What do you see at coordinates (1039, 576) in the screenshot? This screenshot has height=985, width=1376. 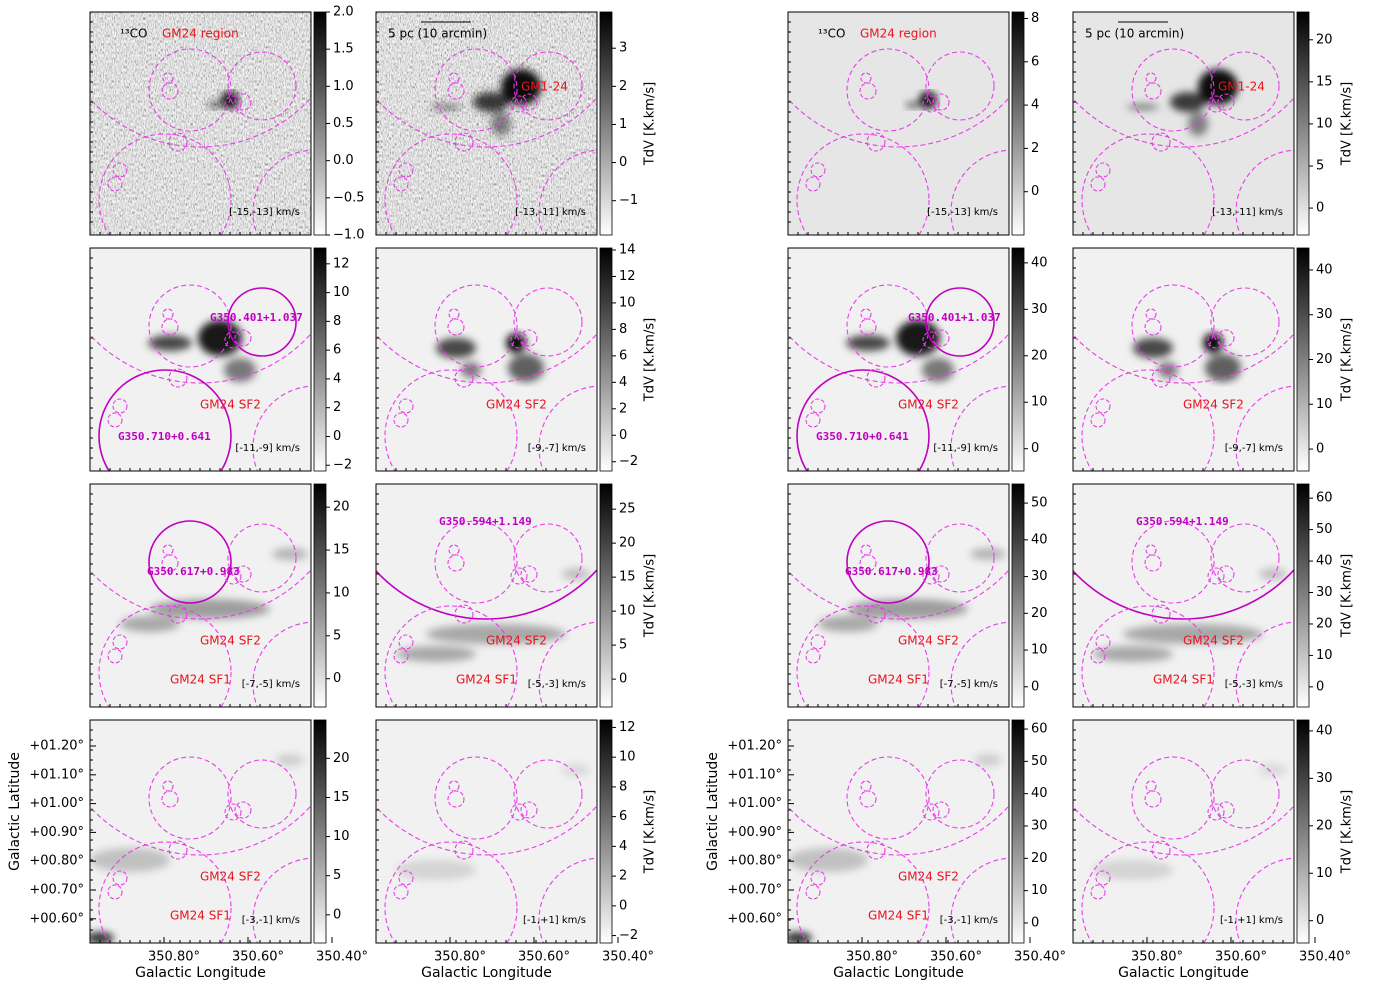 I see `colorbar-tick-label: 30` at bounding box center [1039, 576].